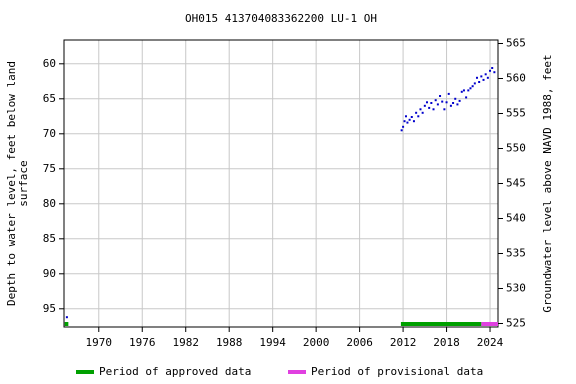  What do you see at coordinates (547, 183) in the screenshot?
I see `y2-axis-label: Groundwater level above NAVD 1988, feet` at bounding box center [547, 183].